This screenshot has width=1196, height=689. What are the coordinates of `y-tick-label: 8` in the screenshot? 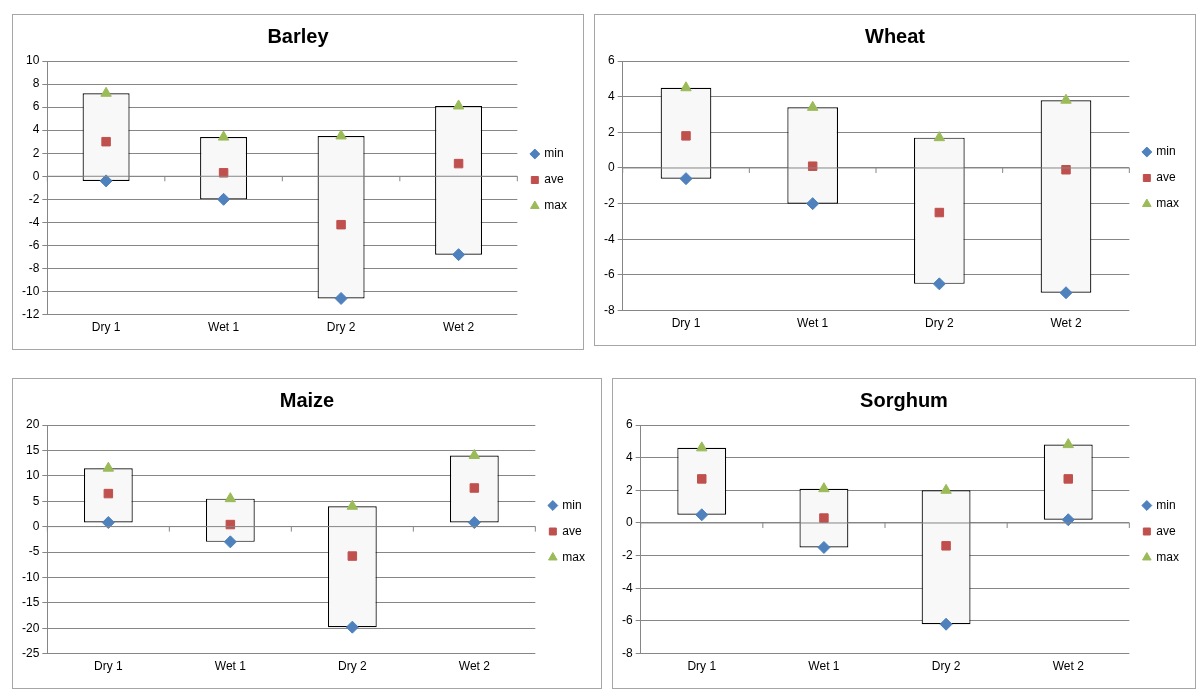 It's located at (36, 83).